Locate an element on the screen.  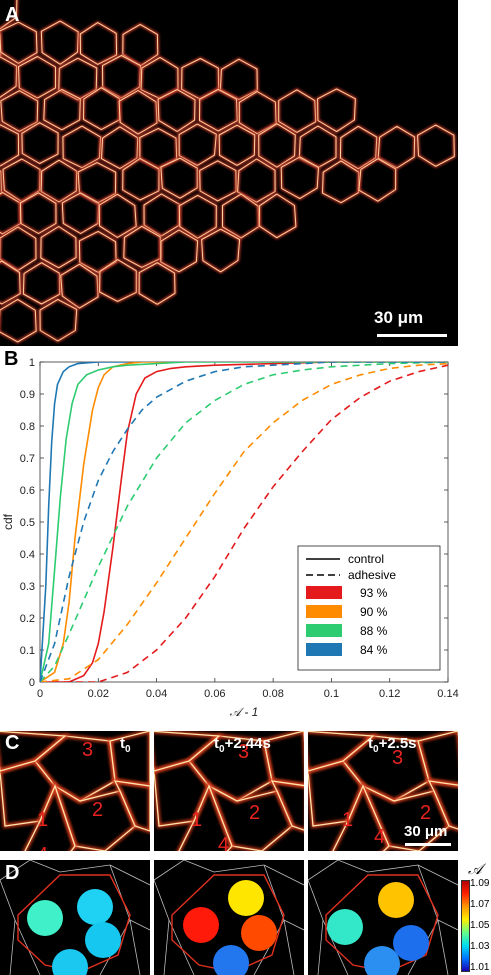
legend-style-label: control is located at coordinates (366, 559).